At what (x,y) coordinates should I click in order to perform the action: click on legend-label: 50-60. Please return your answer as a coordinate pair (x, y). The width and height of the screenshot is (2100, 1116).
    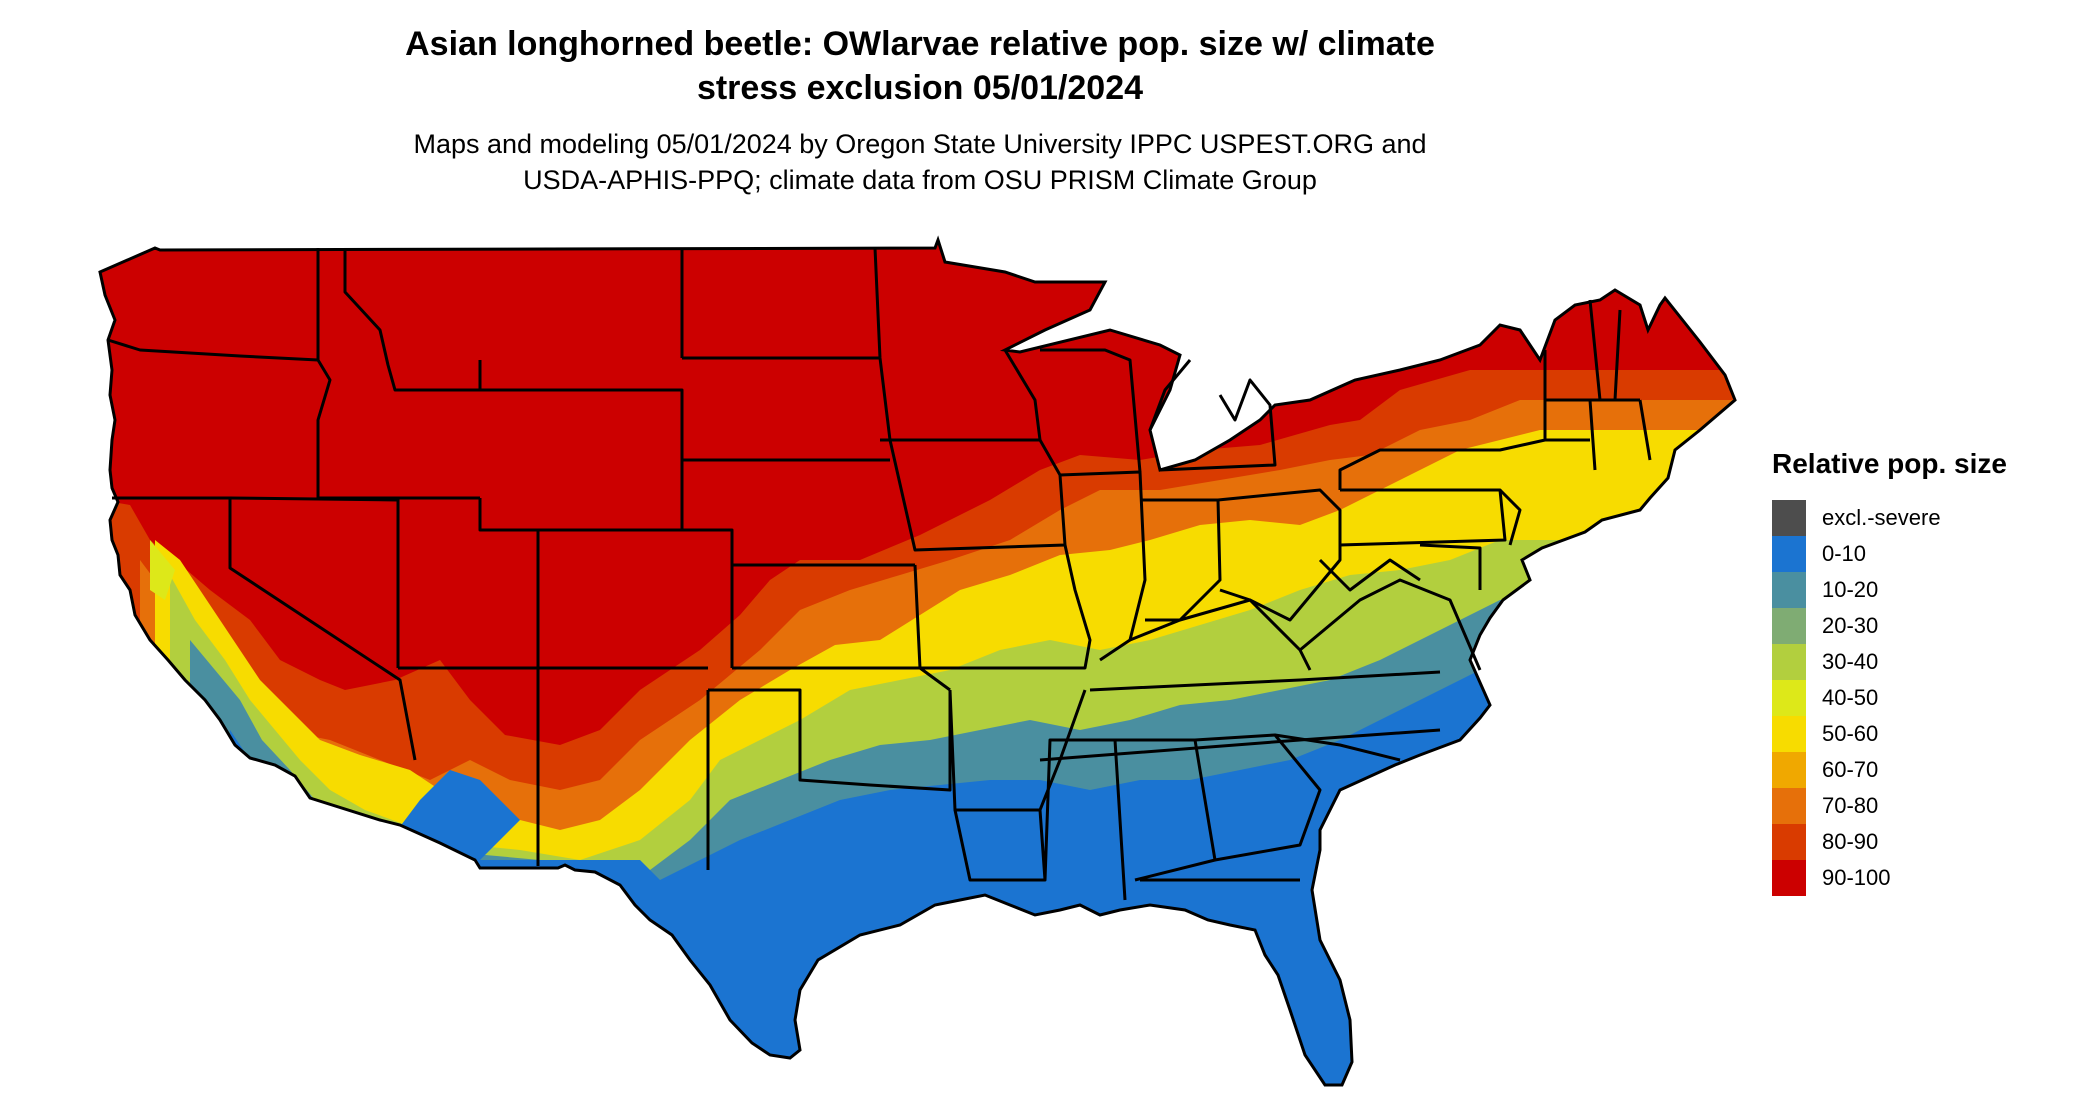
    Looking at the image, I should click on (1850, 733).